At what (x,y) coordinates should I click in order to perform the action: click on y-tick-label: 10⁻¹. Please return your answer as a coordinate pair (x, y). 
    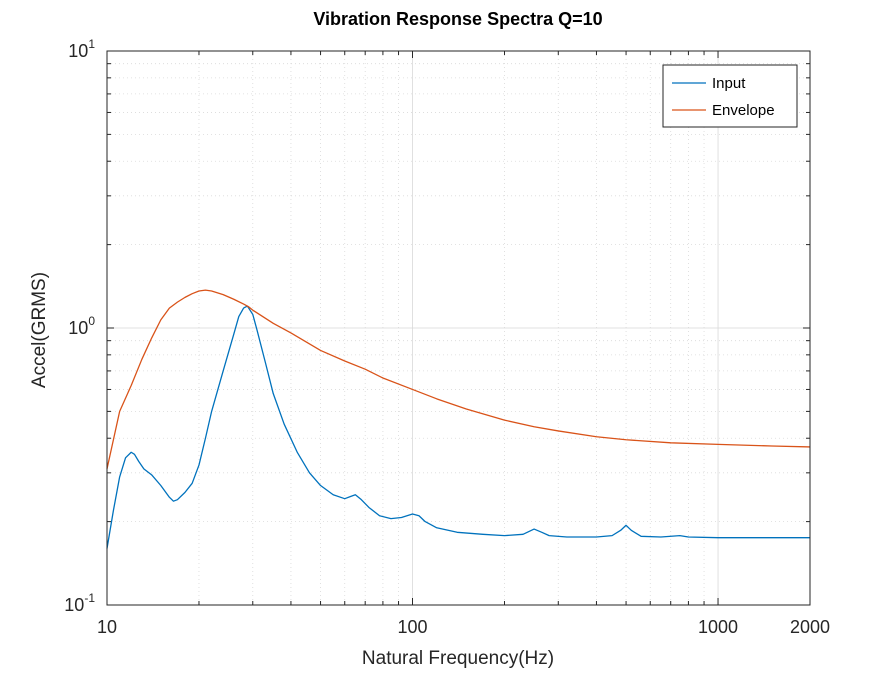
    Looking at the image, I should click on (79, 603).